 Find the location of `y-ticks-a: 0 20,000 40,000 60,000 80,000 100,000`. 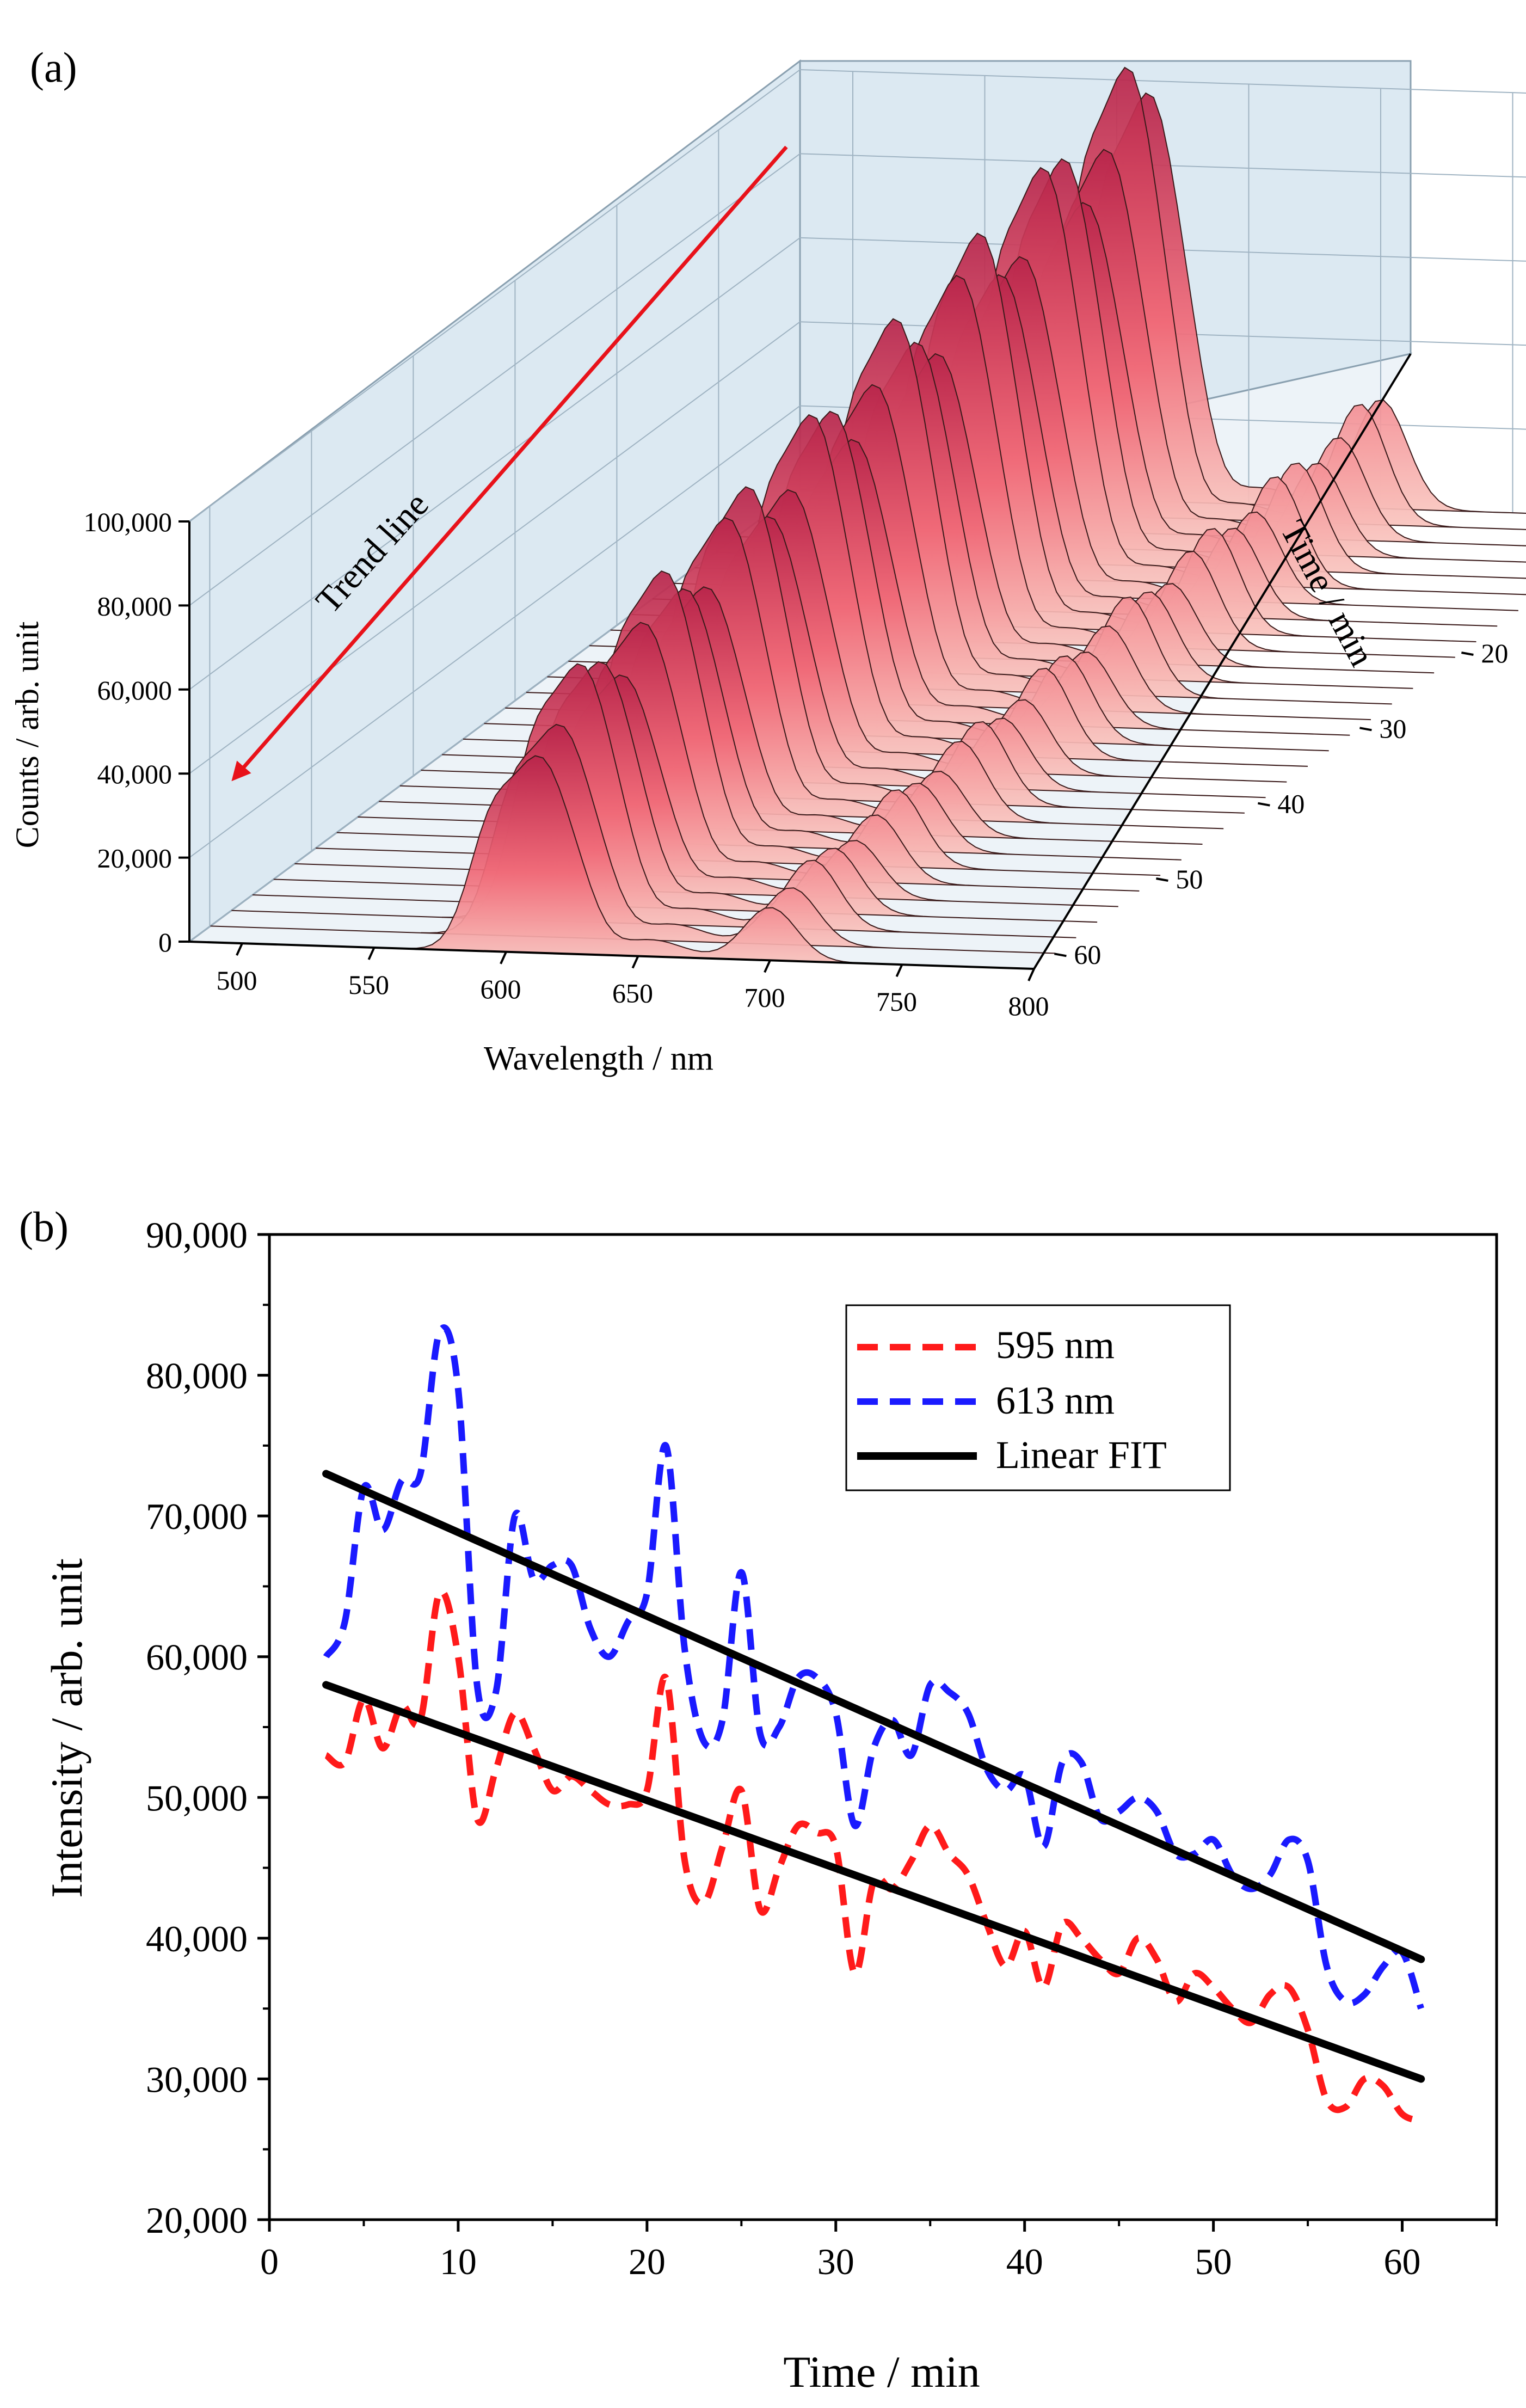

y-ticks-a: 0 20,000 40,000 60,000 80,000 100,000 is located at coordinates (136, 732).